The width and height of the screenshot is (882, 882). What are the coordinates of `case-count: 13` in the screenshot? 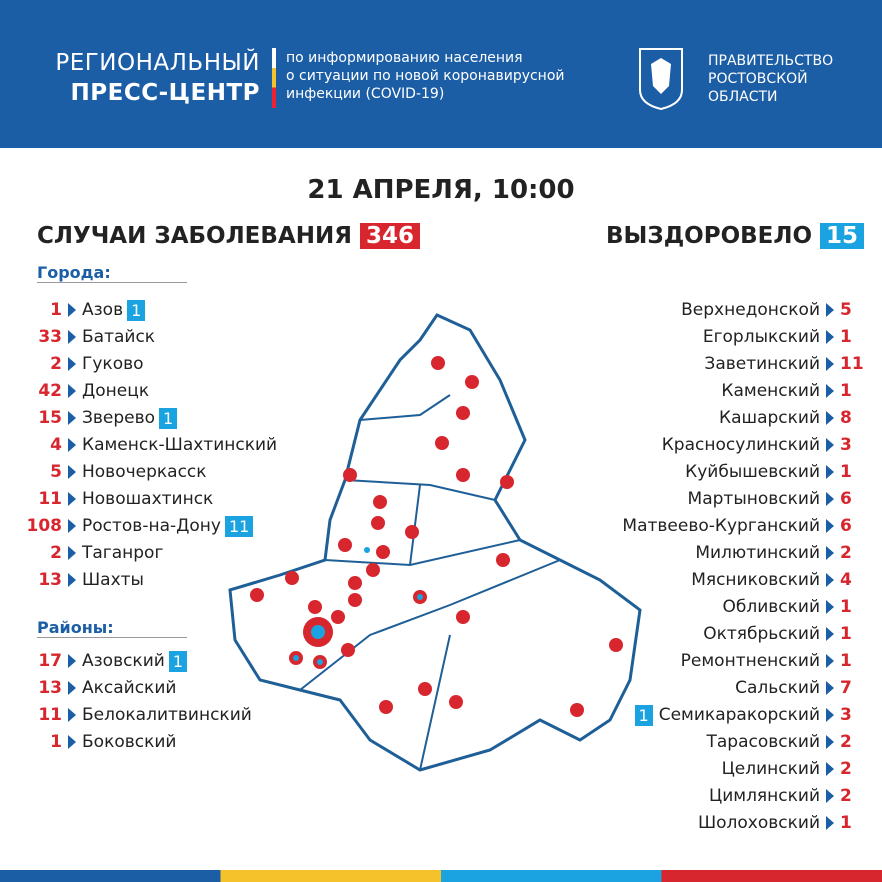 It's located at (50, 580).